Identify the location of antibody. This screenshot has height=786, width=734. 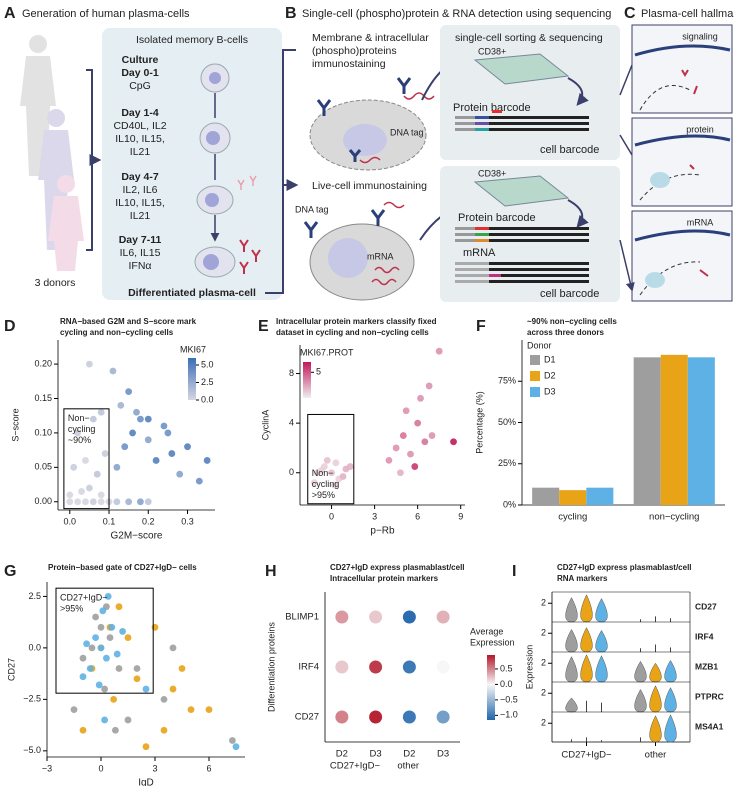
(364, 119).